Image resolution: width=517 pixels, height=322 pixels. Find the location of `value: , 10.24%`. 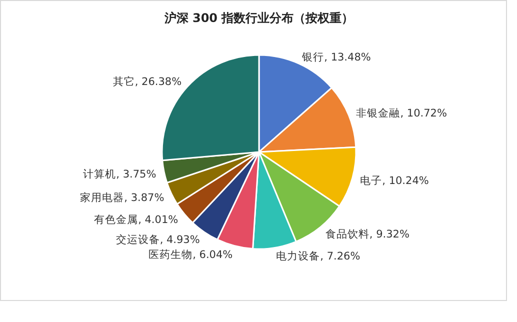

value: , 10.24% is located at coordinates (405, 181).